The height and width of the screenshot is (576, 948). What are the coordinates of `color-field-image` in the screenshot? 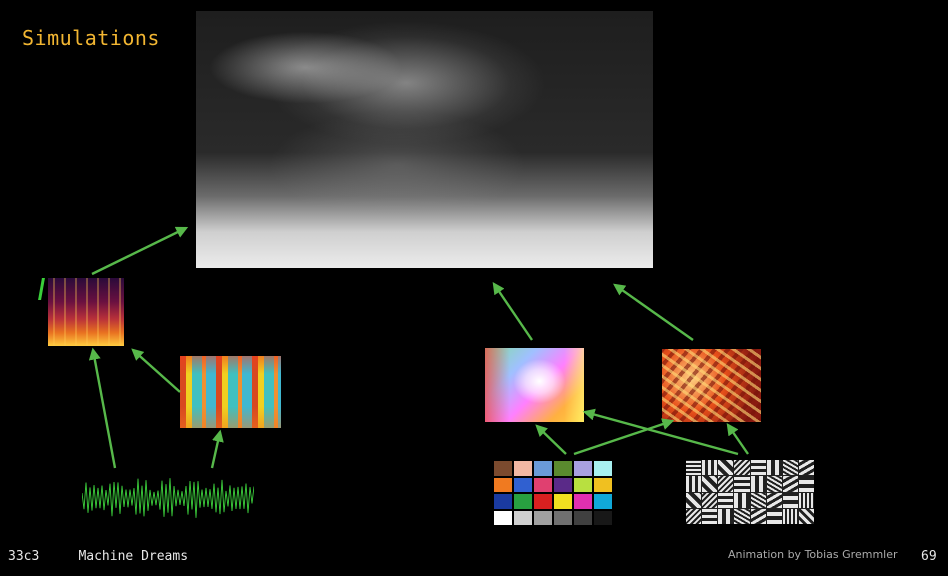 It's located at (534, 385).